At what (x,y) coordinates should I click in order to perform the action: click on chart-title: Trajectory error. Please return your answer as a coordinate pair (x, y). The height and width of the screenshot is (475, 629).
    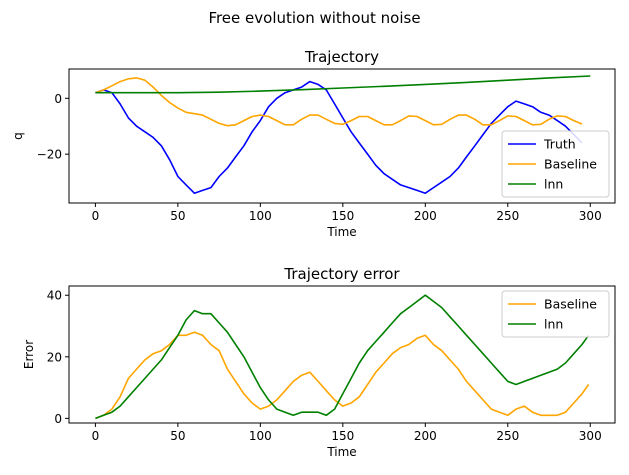
    Looking at the image, I should click on (341, 274).